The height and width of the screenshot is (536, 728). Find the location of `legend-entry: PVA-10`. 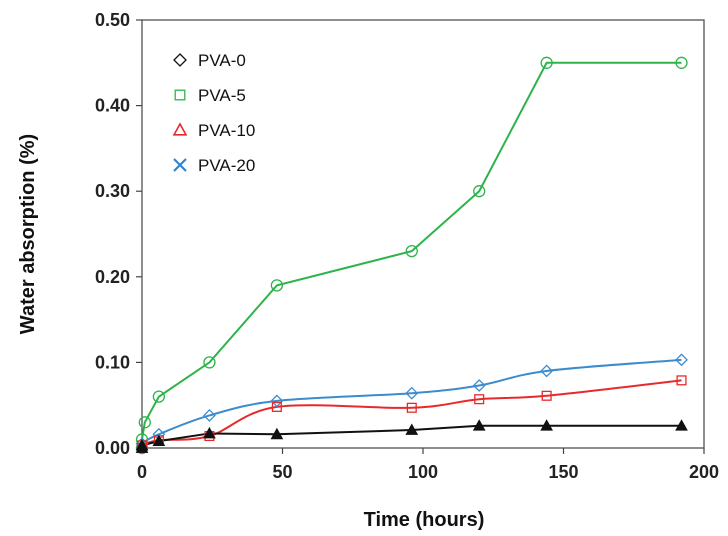

legend-entry: PVA-10 is located at coordinates (213, 130).